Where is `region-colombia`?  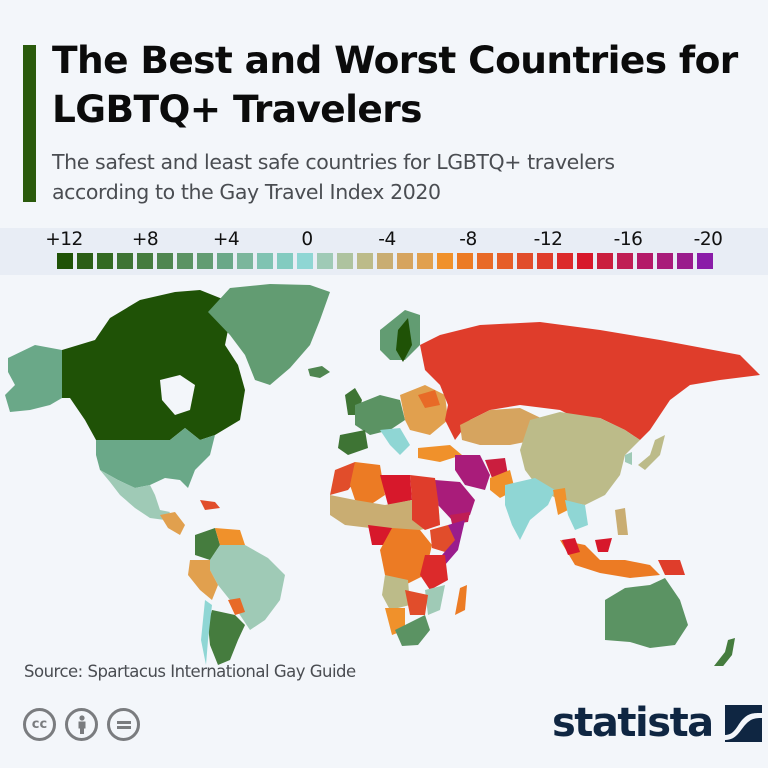 region-colombia is located at coordinates (207, 544).